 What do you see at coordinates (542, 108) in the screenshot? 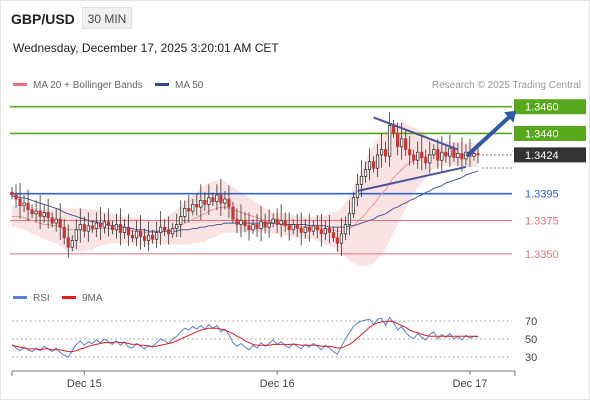
I see `price-label-1.3460: 1.3460` at bounding box center [542, 108].